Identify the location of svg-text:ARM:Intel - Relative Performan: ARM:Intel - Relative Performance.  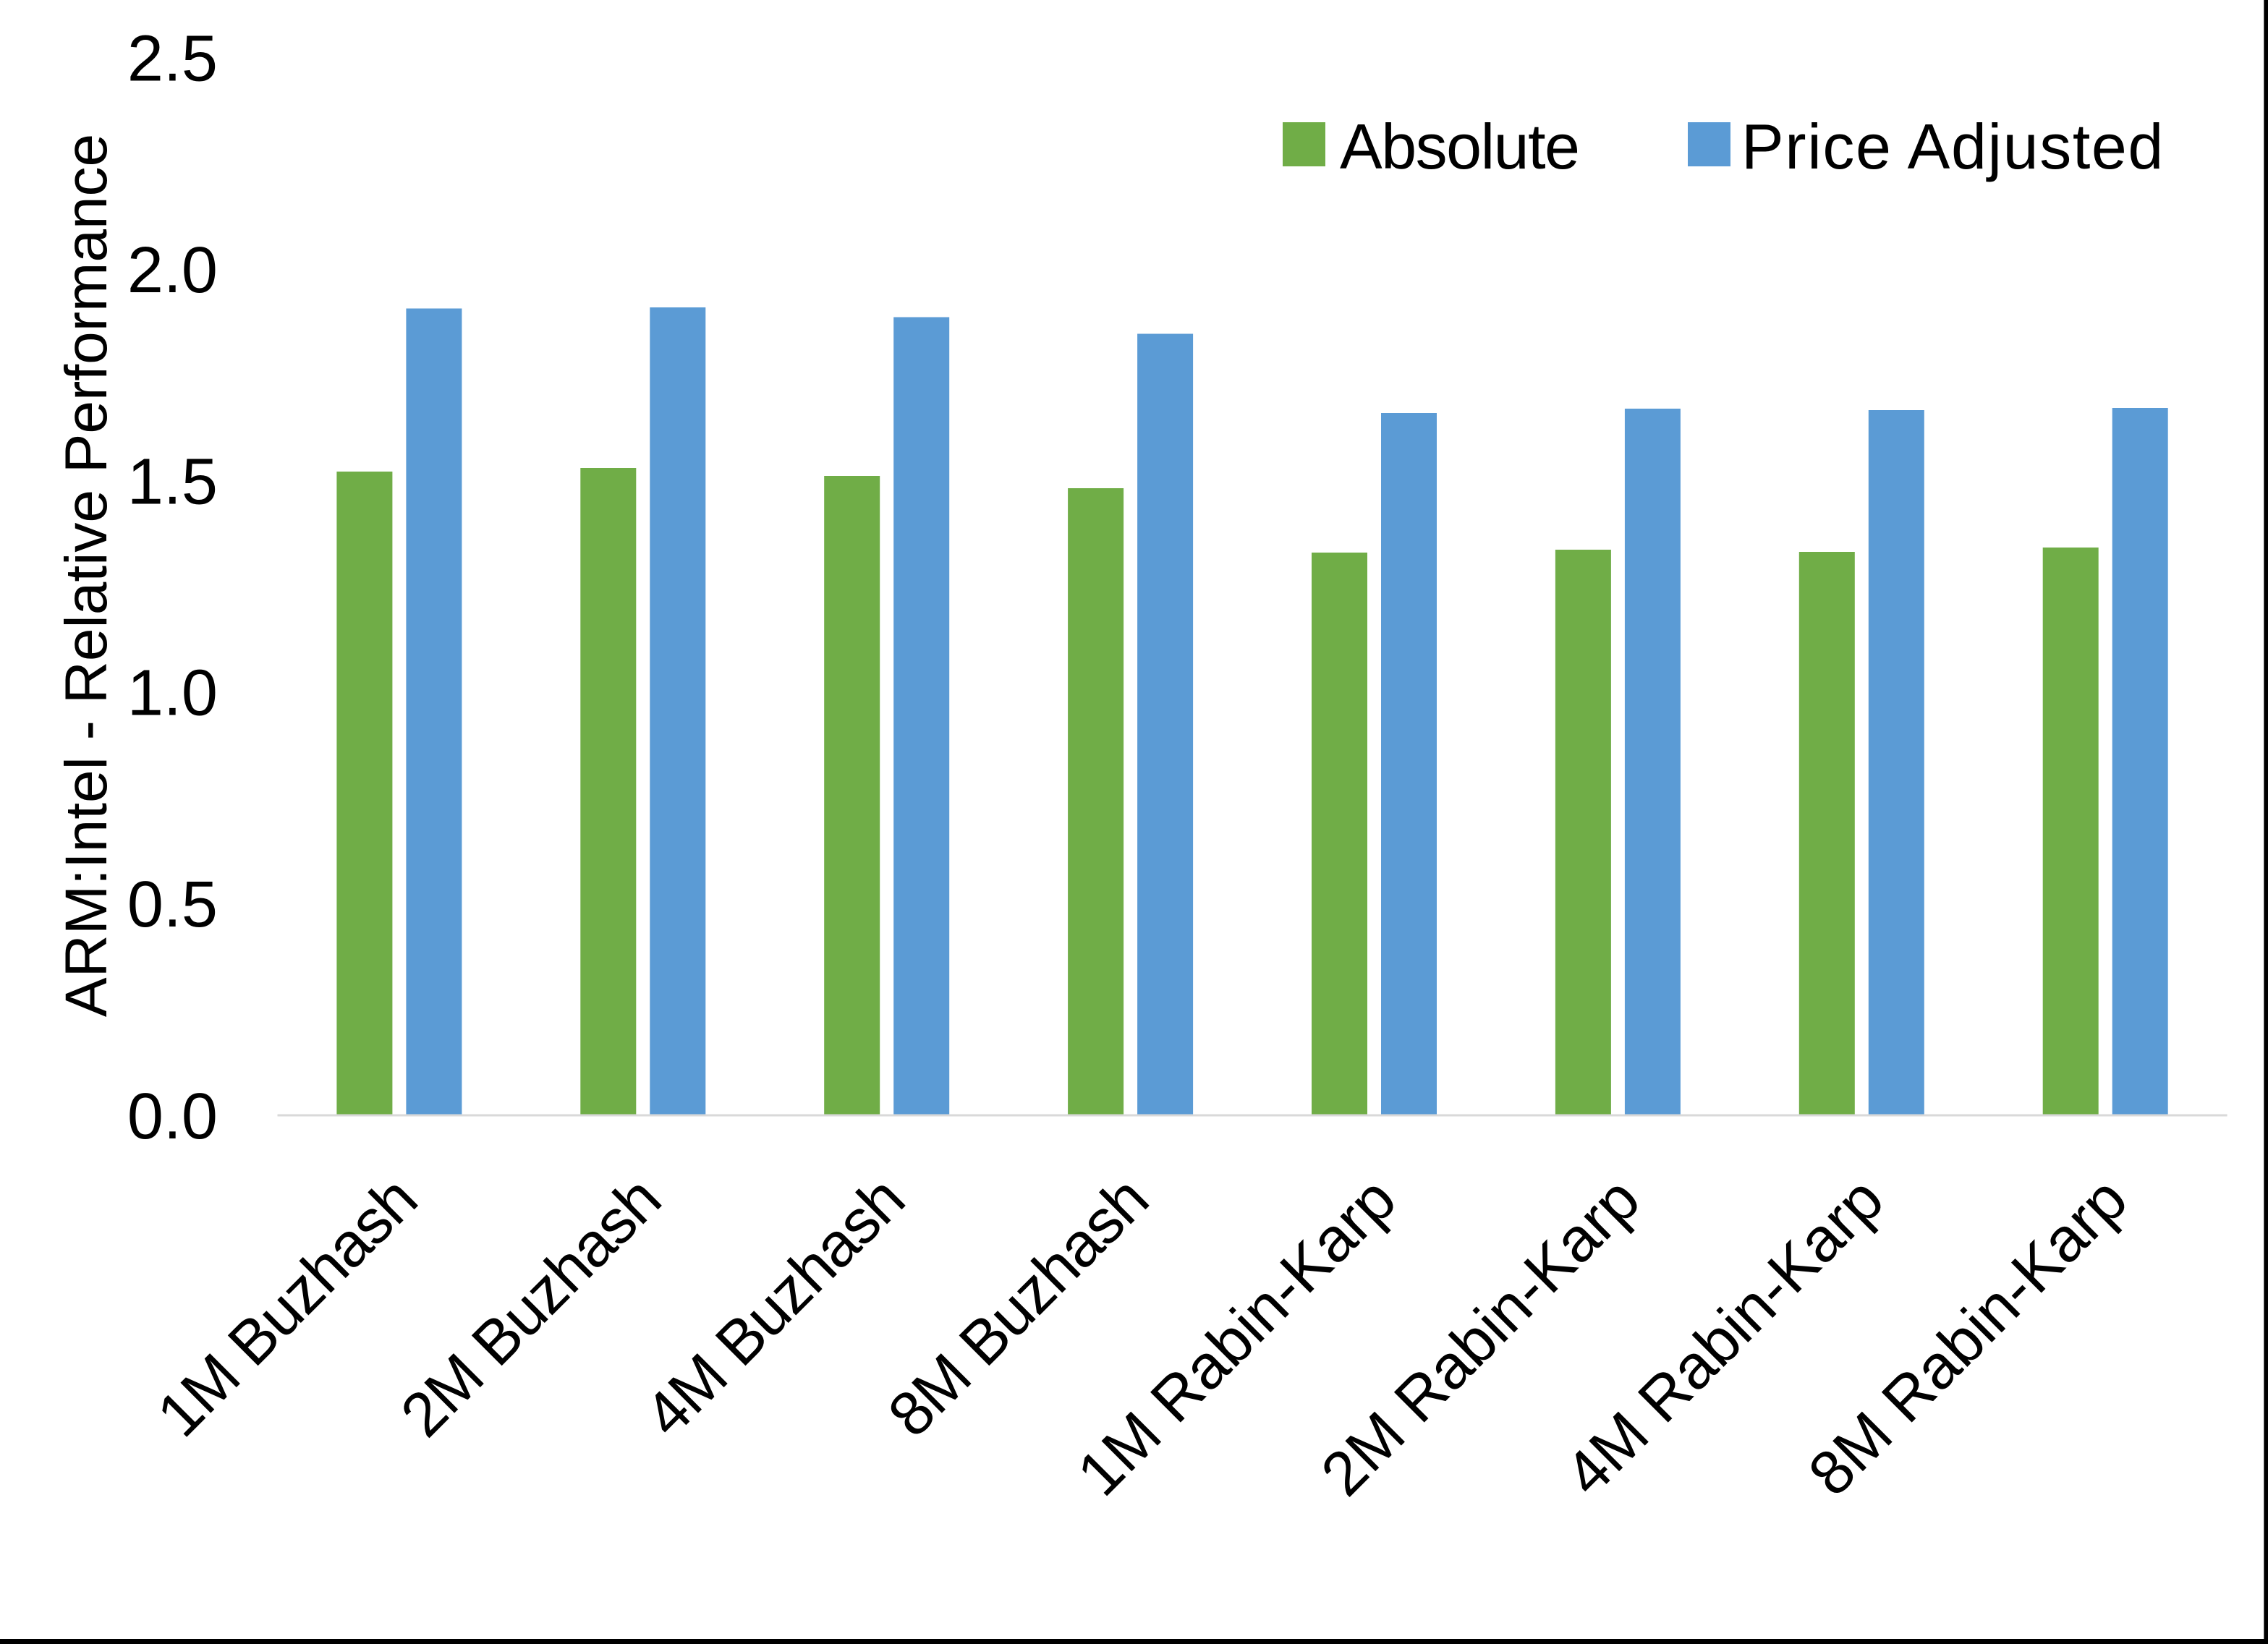
(86, 575).